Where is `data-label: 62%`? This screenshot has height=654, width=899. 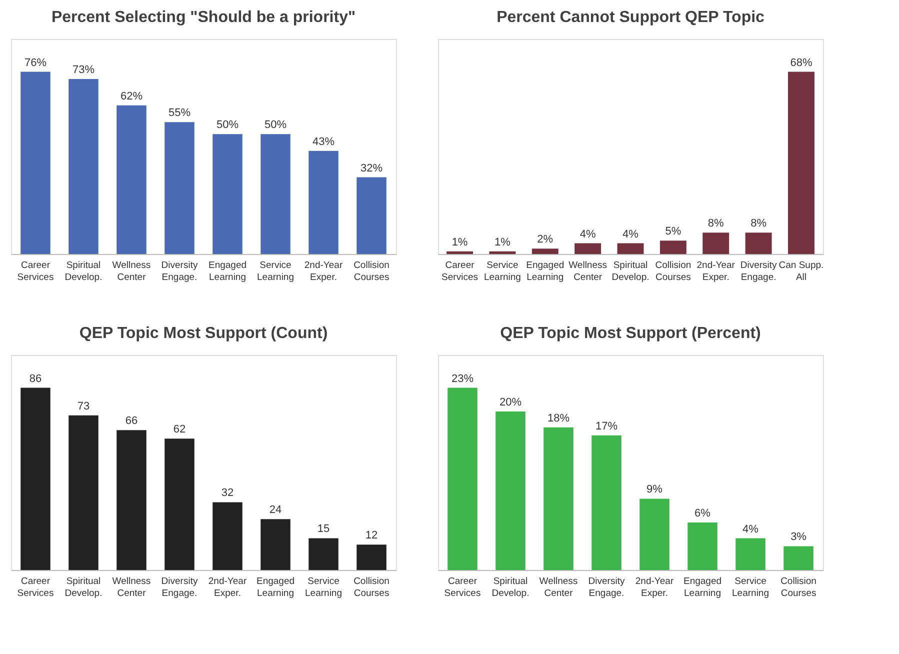 data-label: 62% is located at coordinates (131, 96).